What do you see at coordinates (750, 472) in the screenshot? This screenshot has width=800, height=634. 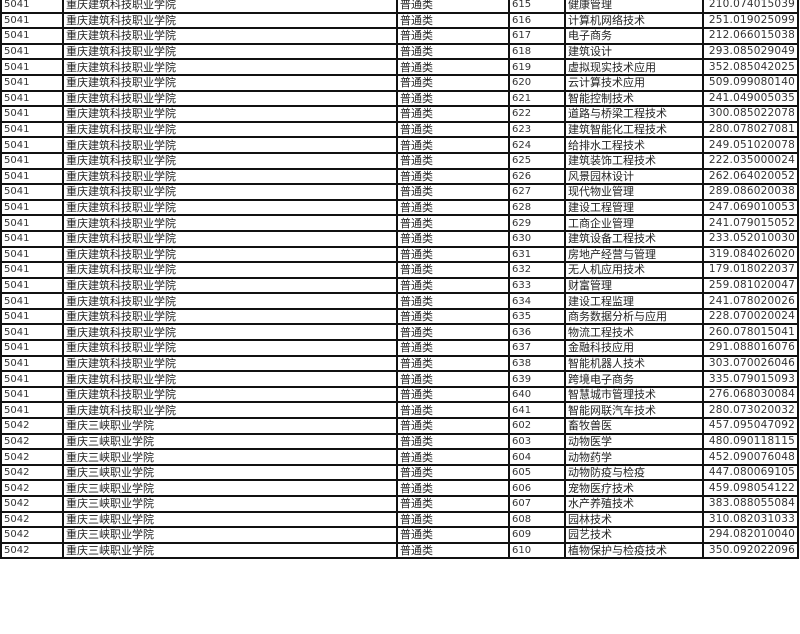 I see `score-cell: 447.080069105` at bounding box center [750, 472].